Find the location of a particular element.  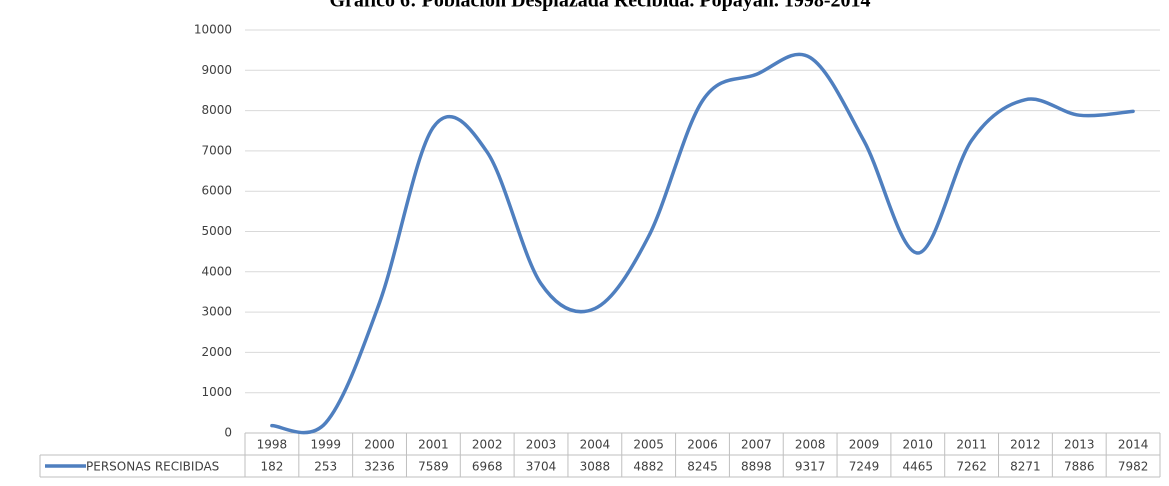

y-tick-label: 0 is located at coordinates (228, 433).